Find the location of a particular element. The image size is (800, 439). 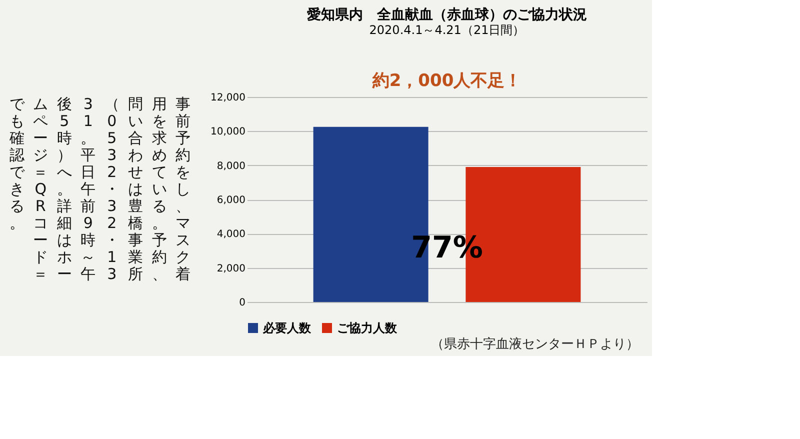

text: 約2，000人不足！ is located at coordinates (446, 81).